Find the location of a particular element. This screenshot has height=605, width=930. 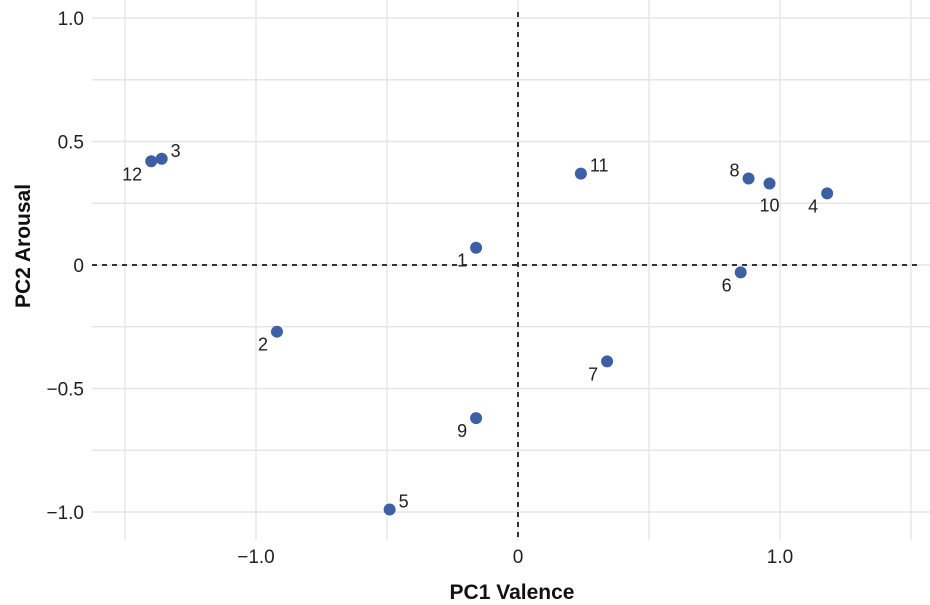

x-tick-label: −1.0 is located at coordinates (256, 557).